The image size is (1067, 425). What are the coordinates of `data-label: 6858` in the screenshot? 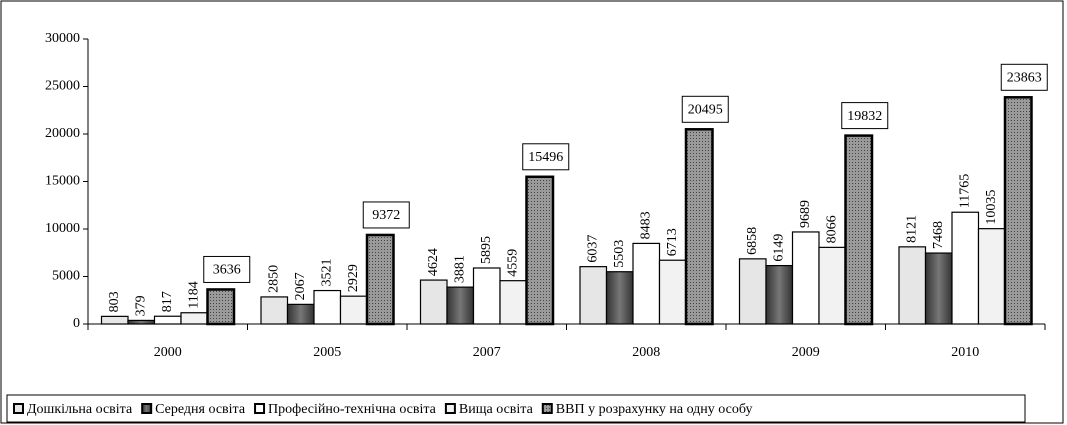 It's located at (752, 241).